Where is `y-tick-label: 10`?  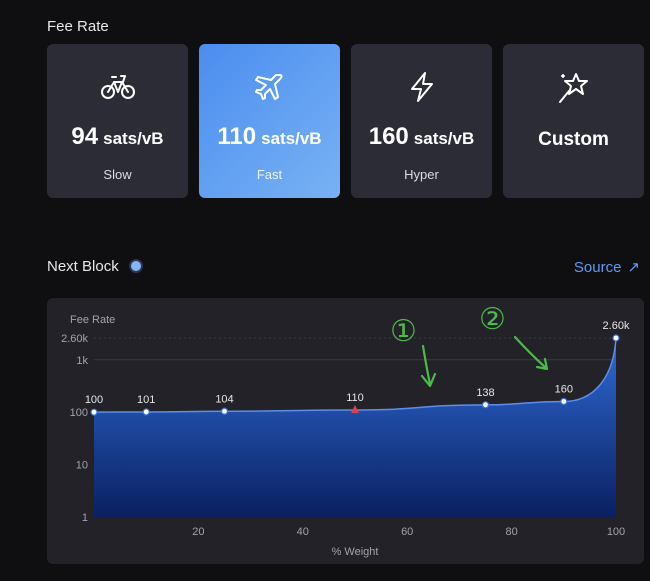
y-tick-label: 10 is located at coordinates (82, 466).